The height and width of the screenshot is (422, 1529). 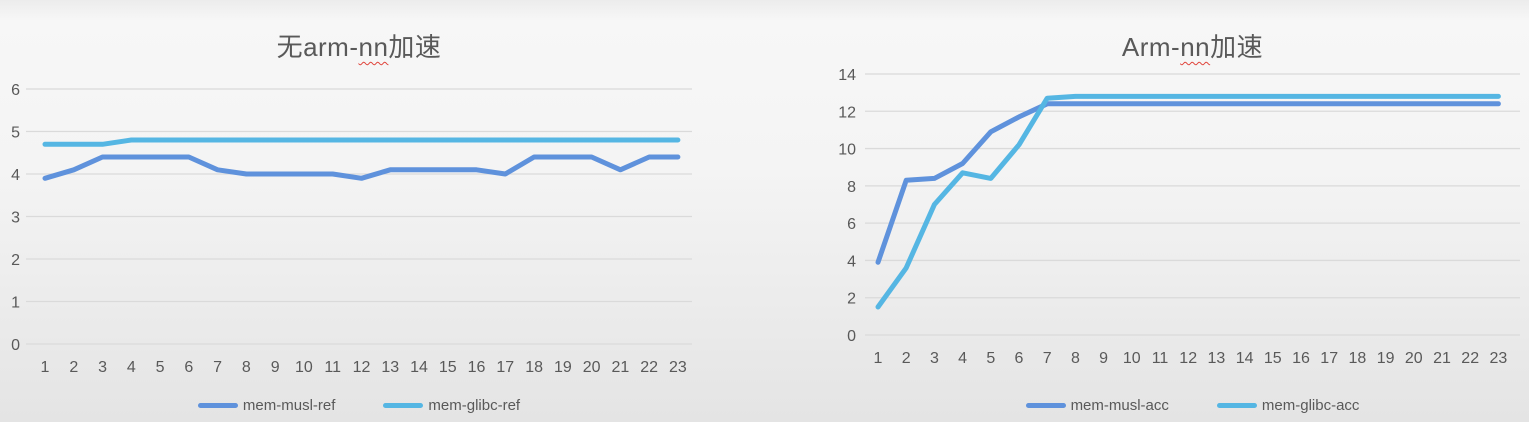 What do you see at coordinates (1119, 405) in the screenshot?
I see `legend-label: mem-musl-acc` at bounding box center [1119, 405].